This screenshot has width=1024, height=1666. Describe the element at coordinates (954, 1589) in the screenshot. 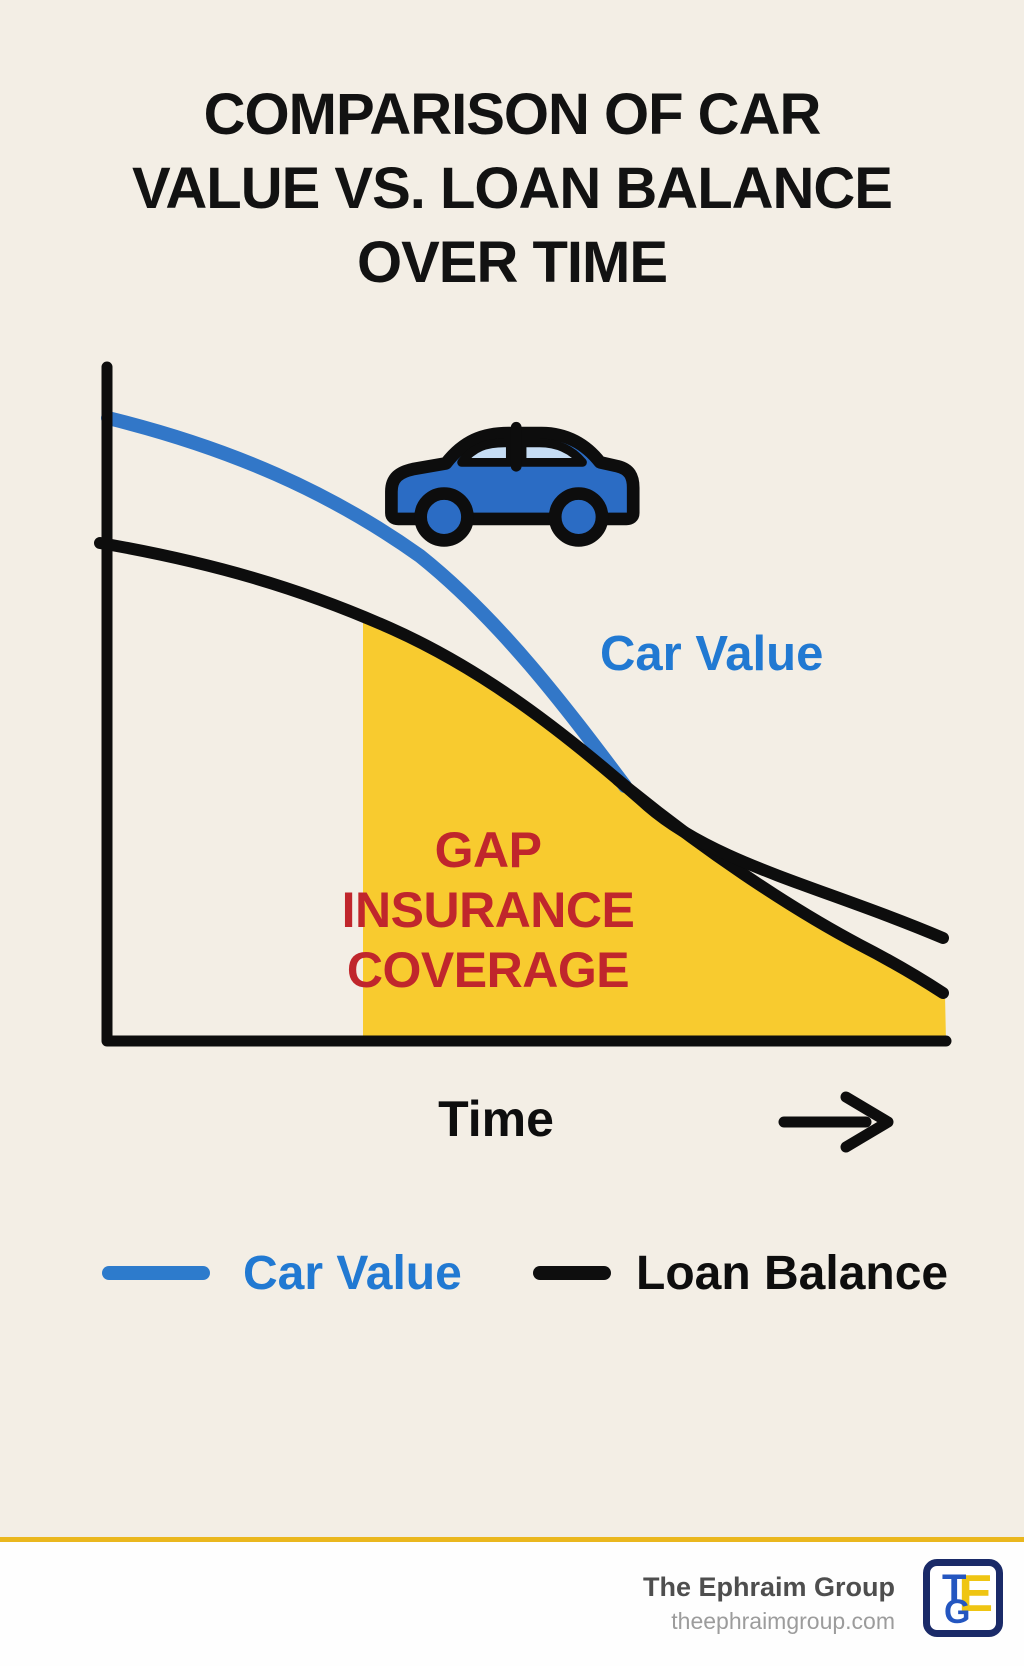

I see `logo-letter-t: T` at that location.